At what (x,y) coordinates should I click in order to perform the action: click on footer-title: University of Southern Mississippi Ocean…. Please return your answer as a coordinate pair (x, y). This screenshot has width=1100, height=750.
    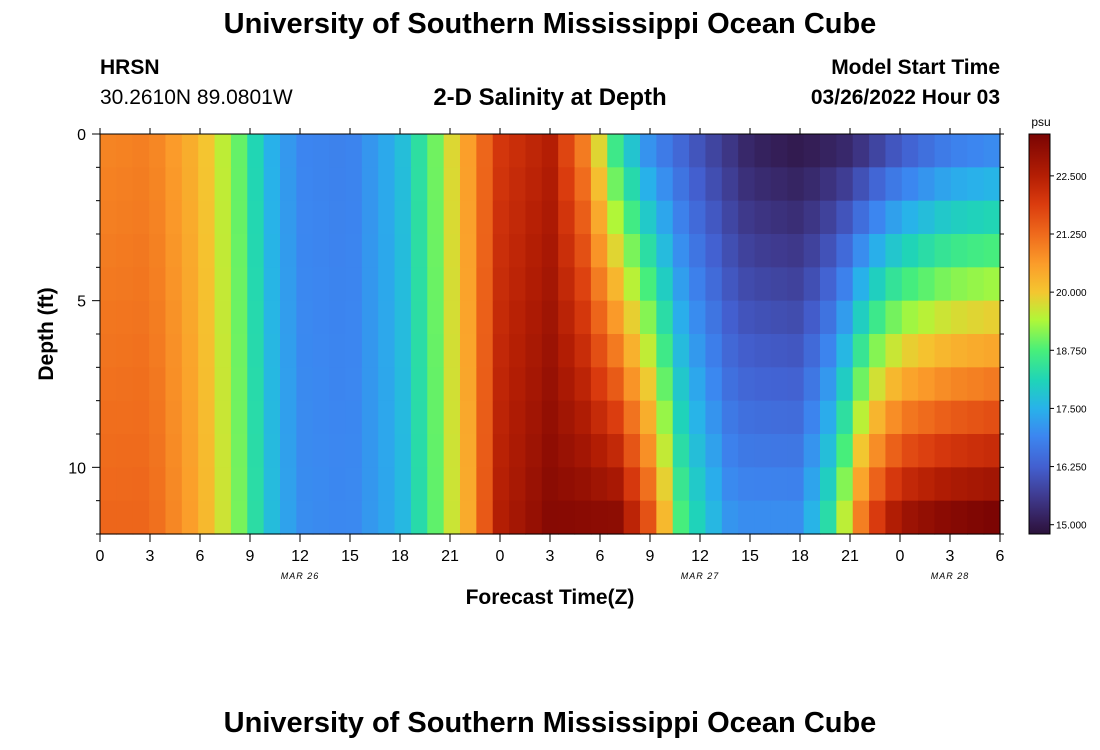
    Looking at the image, I should click on (550, 723).